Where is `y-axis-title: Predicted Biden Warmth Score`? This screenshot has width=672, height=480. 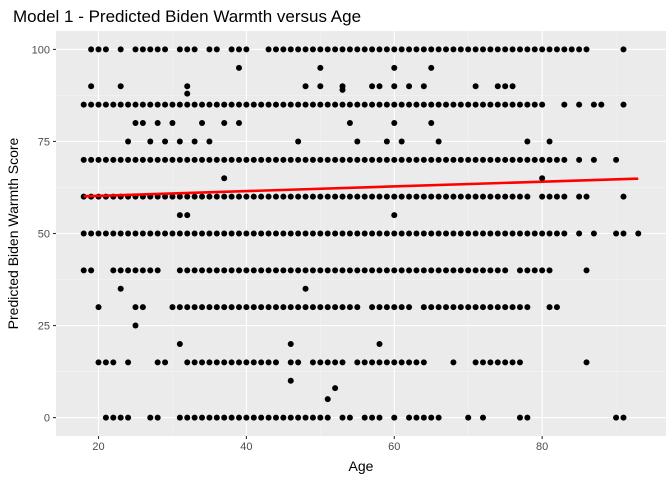
y-axis-title: Predicted Biden Warmth Score is located at coordinates (13, 233).